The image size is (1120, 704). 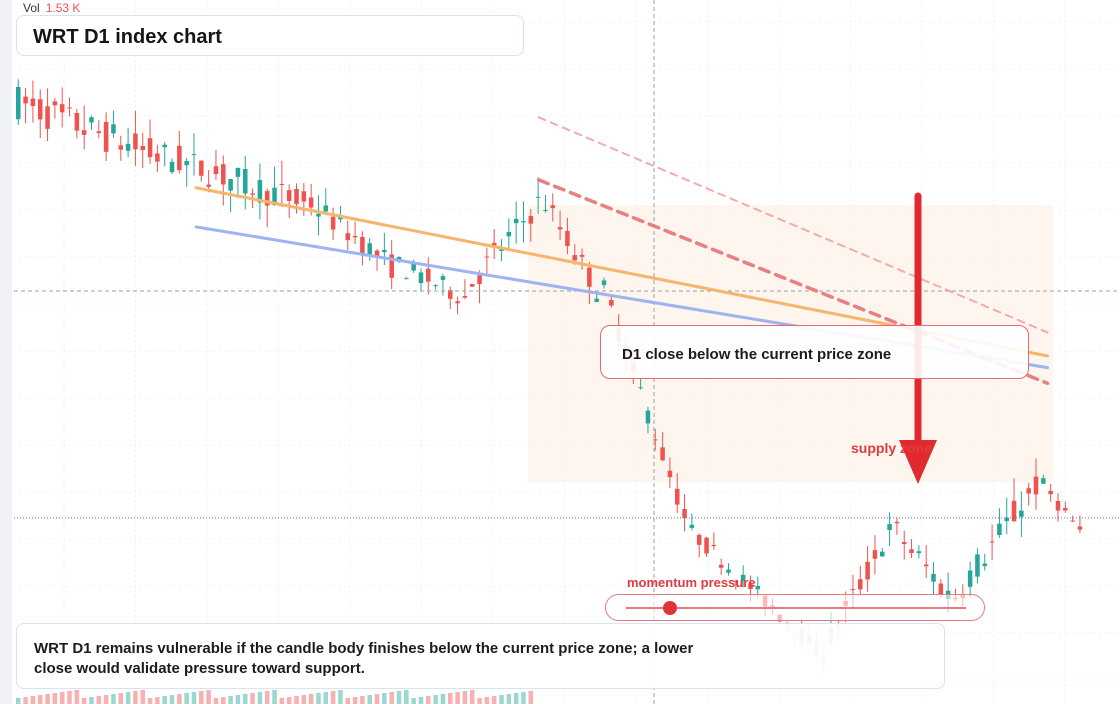 I want to click on momentum-knob, so click(x=669, y=608).